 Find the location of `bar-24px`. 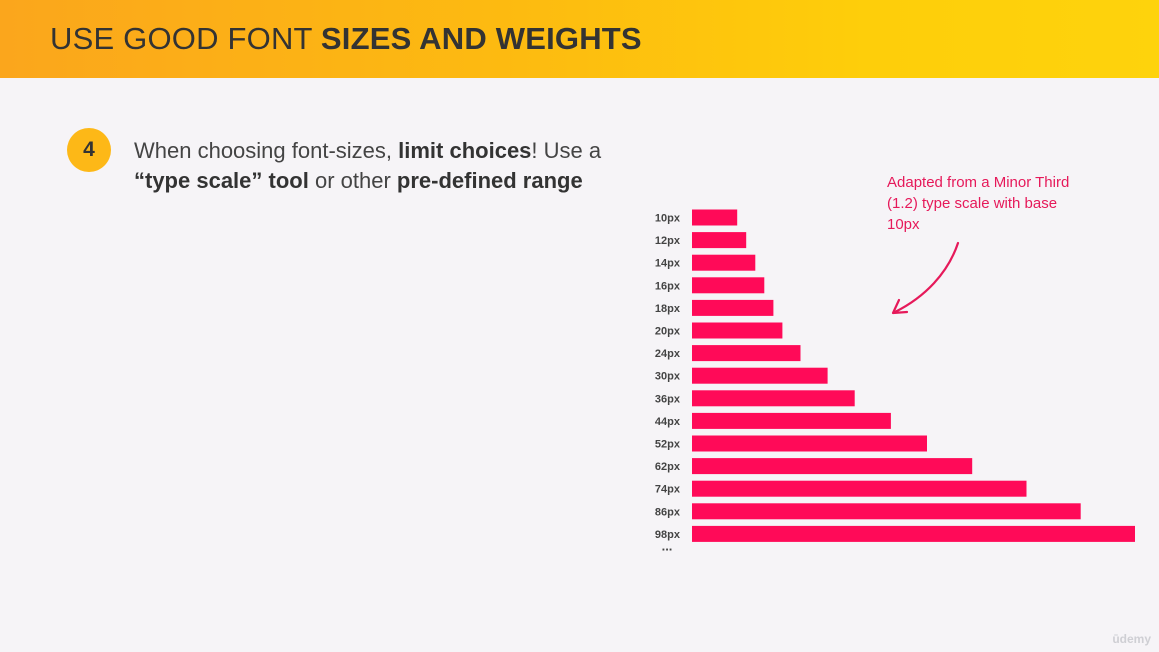

bar-24px is located at coordinates (746, 353).